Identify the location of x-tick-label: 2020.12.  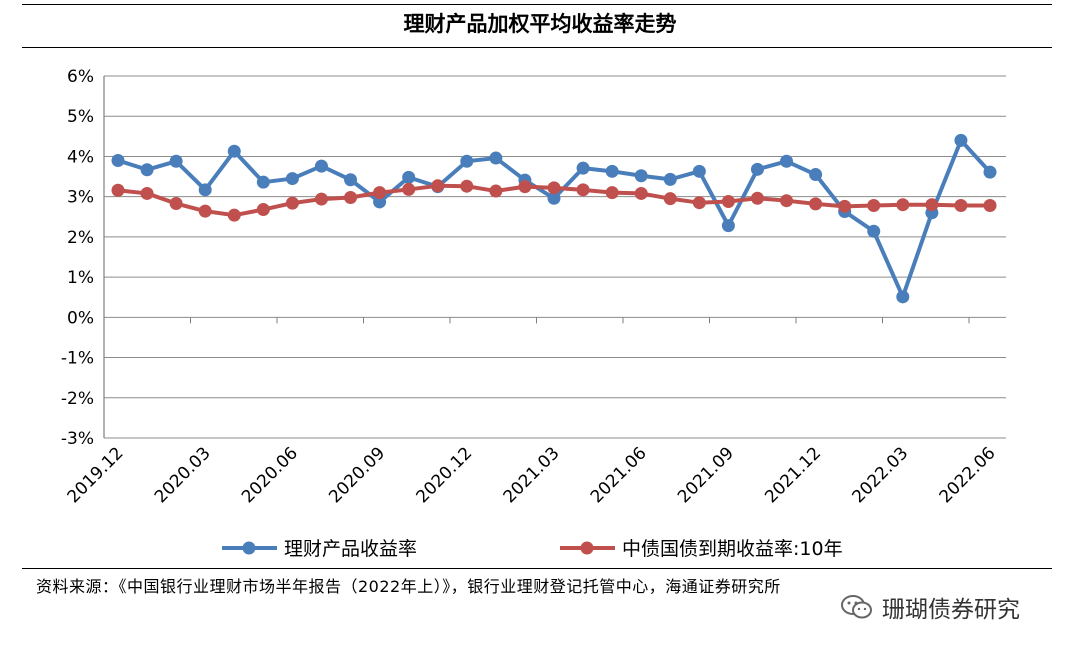
(444, 475).